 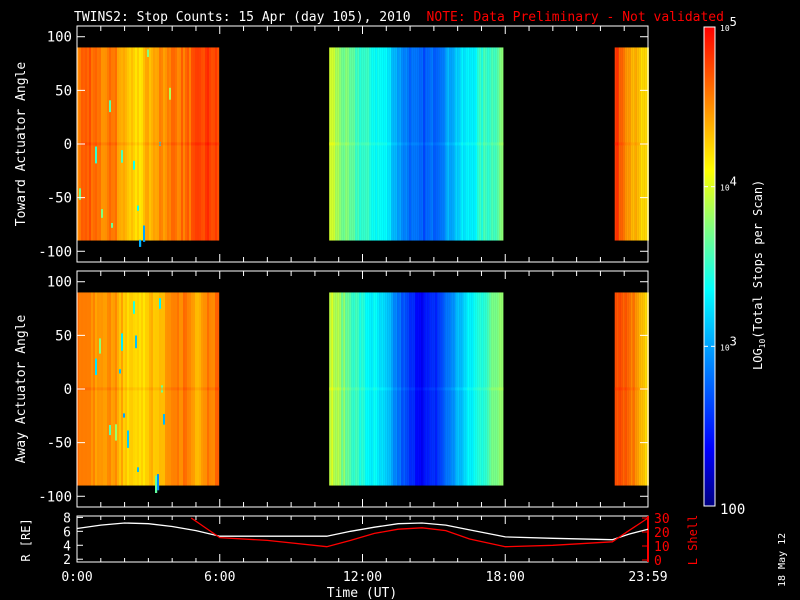 I want to click on y-tick-label: -100, so click(x=55, y=252).